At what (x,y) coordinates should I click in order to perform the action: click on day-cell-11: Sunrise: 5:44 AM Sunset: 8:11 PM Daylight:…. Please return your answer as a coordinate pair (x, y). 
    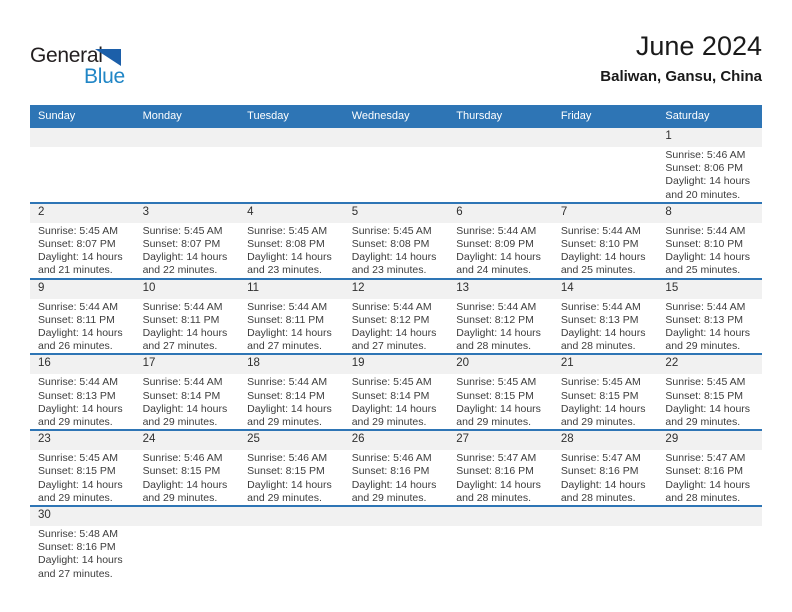
    Looking at the image, I should click on (291, 326).